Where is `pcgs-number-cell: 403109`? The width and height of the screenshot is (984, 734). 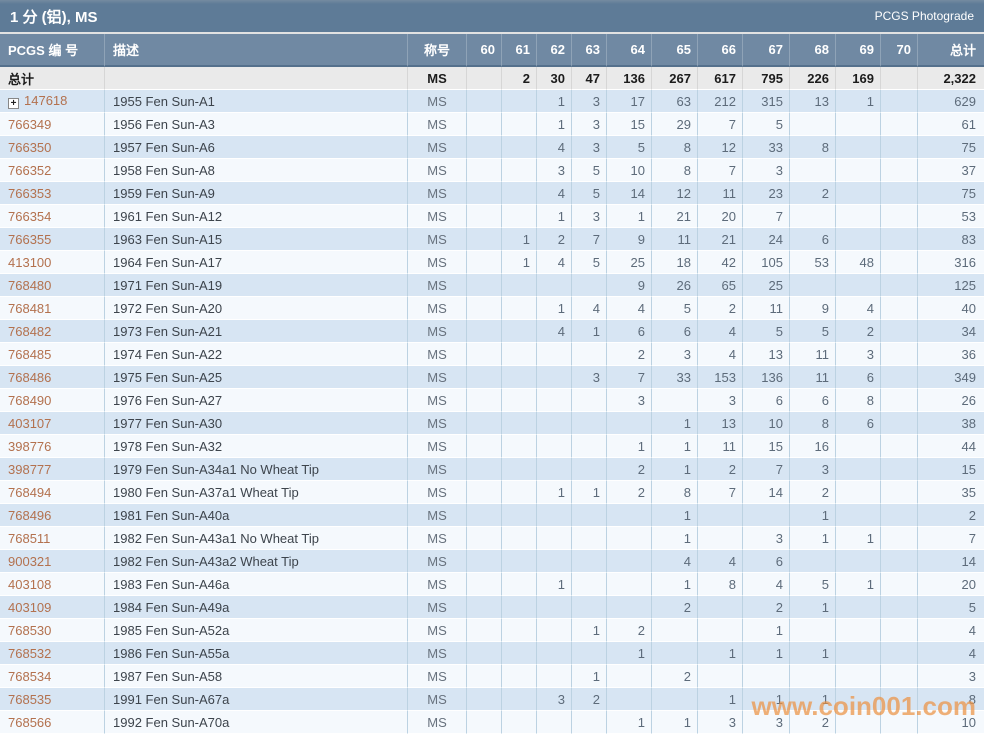 pcgs-number-cell: 403109 is located at coordinates (52, 607).